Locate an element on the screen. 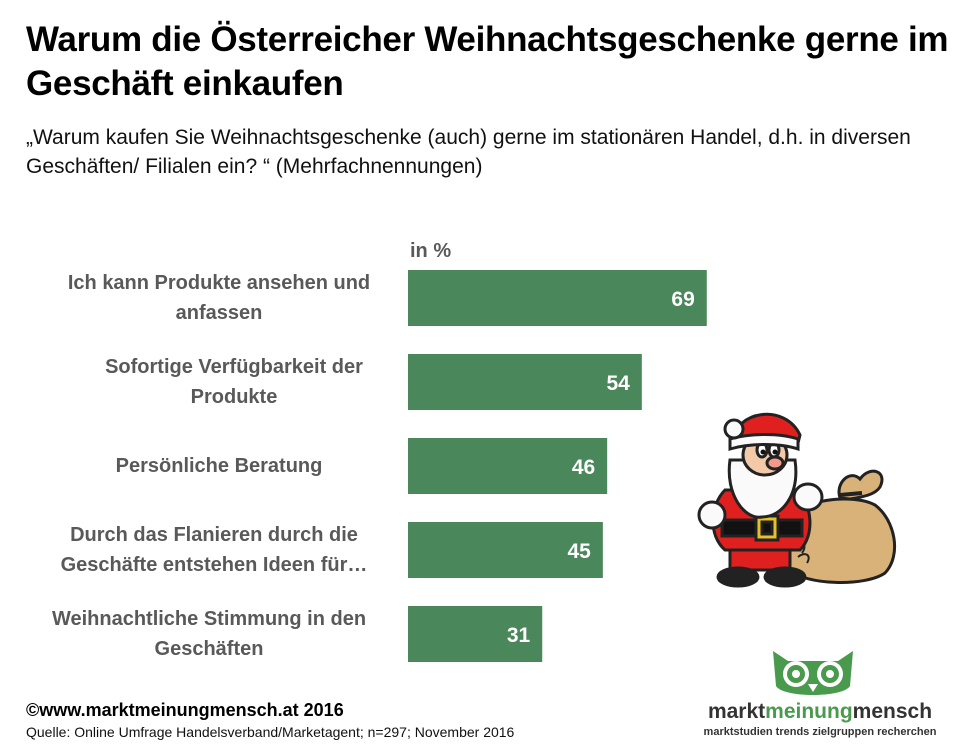 The height and width of the screenshot is (754, 977). unit-label: in % is located at coordinates (431, 251).